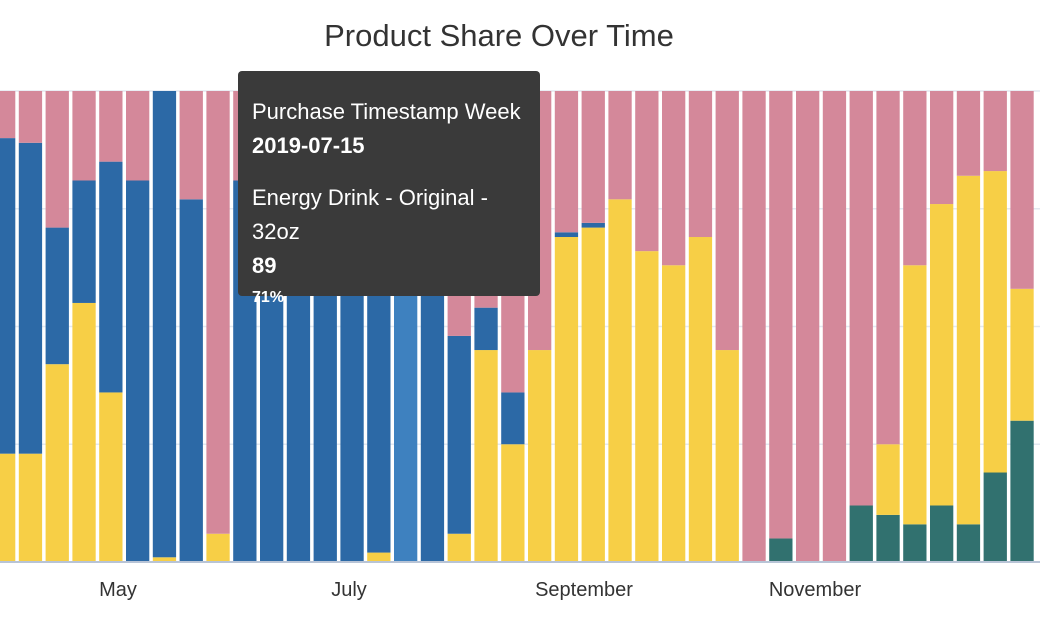 The height and width of the screenshot is (624, 1052). What do you see at coordinates (268, 297) in the screenshot?
I see `tooltip-percent: 71%` at bounding box center [268, 297].